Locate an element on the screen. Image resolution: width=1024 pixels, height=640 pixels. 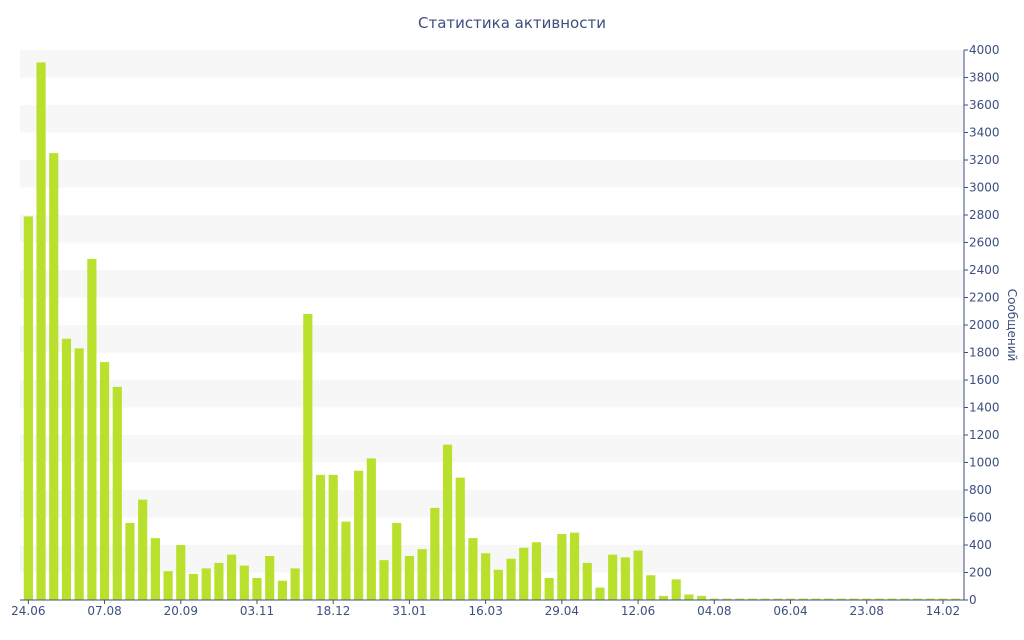
y-tick-label: 1600 is located at coordinates (984, 380).